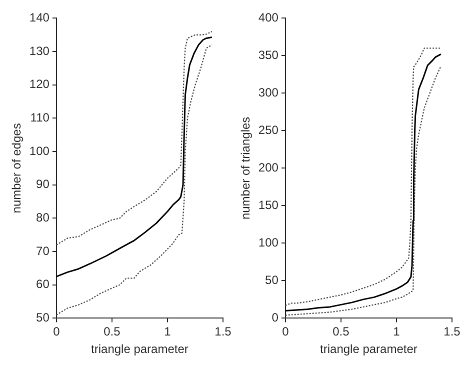 The image size is (474, 365). Describe the element at coordinates (268, 167) in the screenshot. I see `y-tick-label: 200` at that location.